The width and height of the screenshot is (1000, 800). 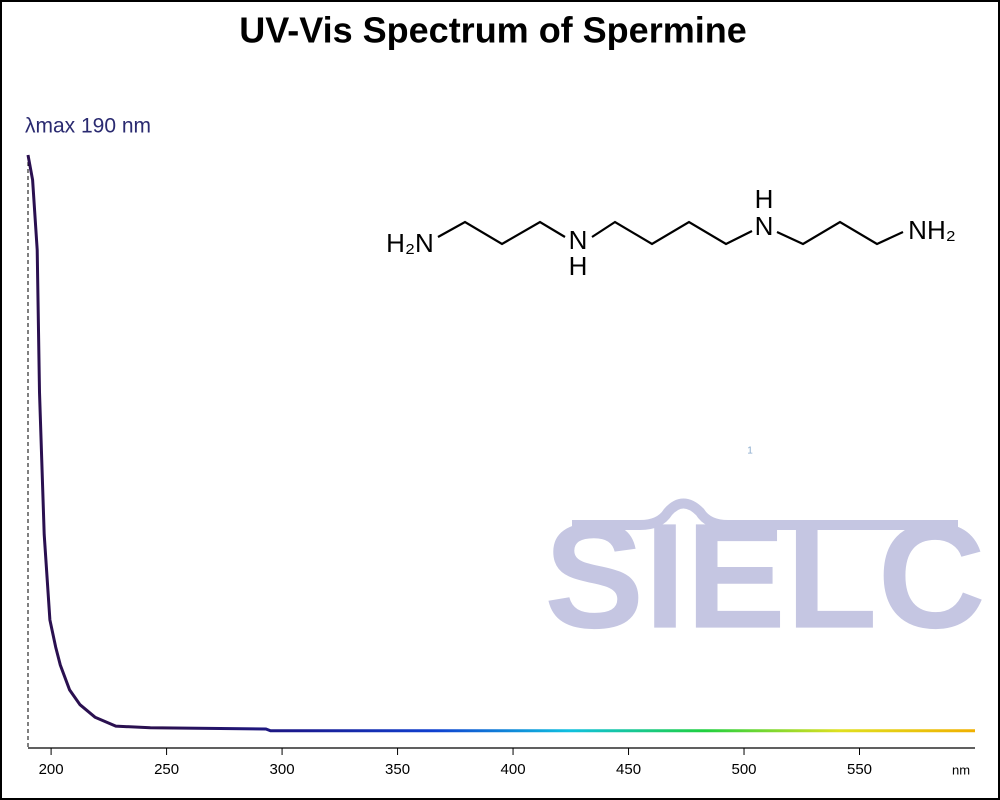 I want to click on x-tick-label: 500, so click(x=744, y=769).